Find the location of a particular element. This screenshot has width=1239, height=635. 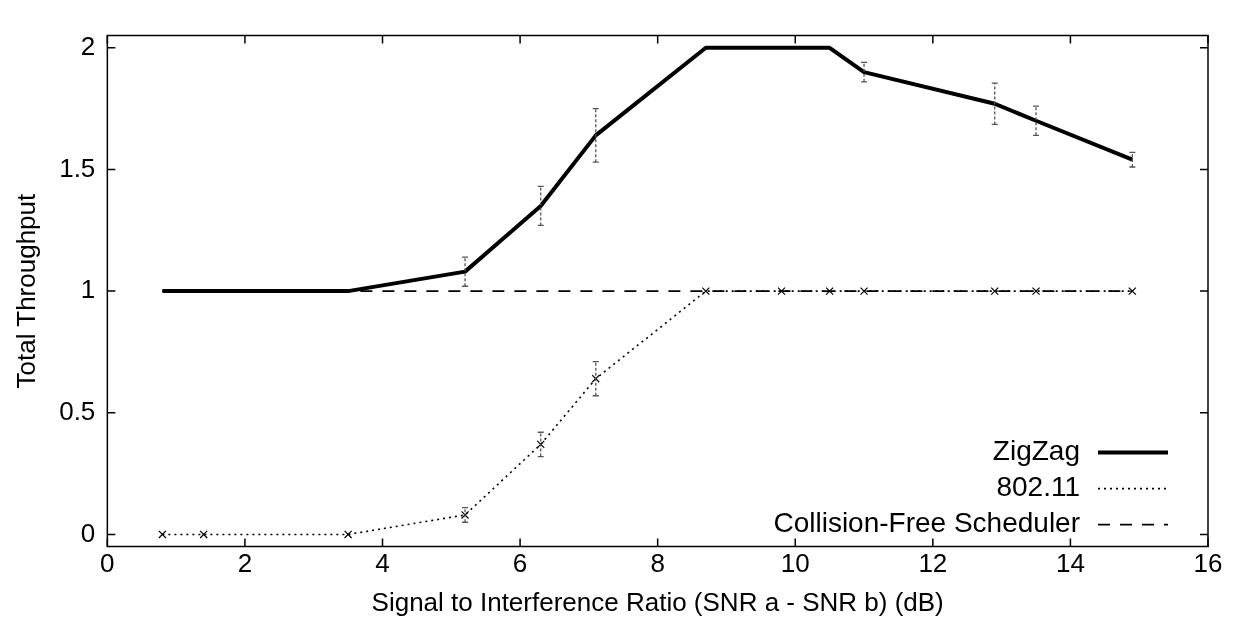

y-tick-label: 0.5 is located at coordinates (77, 410).